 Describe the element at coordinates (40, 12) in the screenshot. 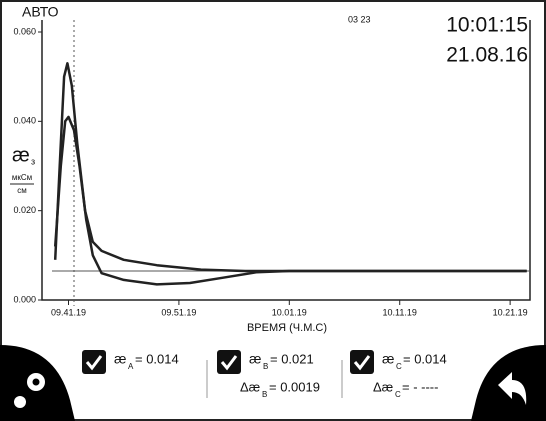

I see `mode: АВТО` at that location.